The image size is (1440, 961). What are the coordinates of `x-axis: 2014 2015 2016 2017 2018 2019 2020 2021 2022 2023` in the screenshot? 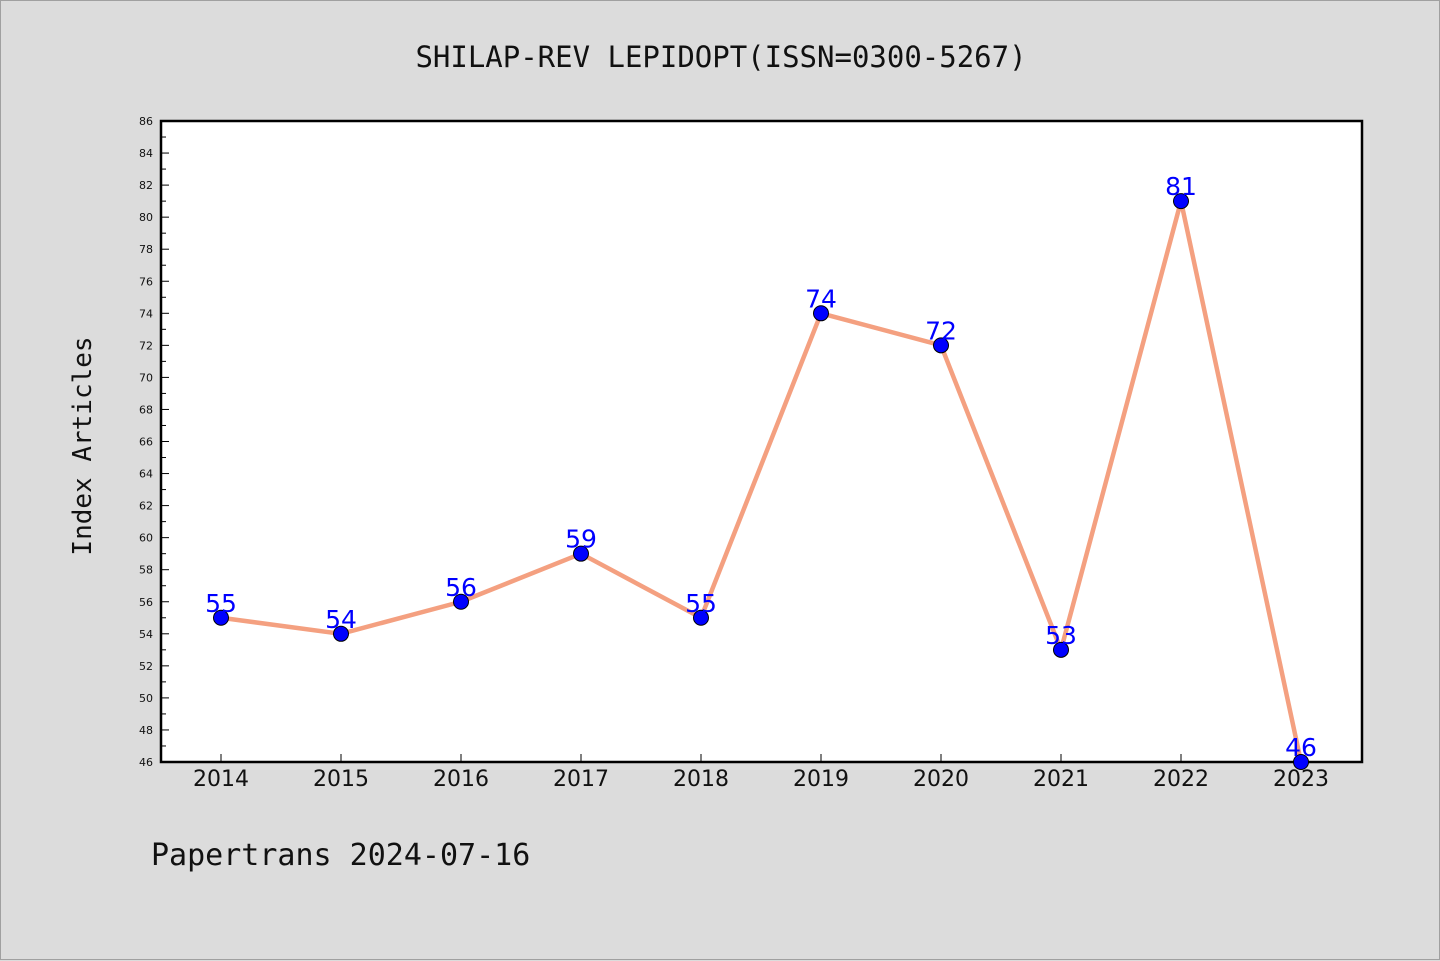 It's located at (761, 773).